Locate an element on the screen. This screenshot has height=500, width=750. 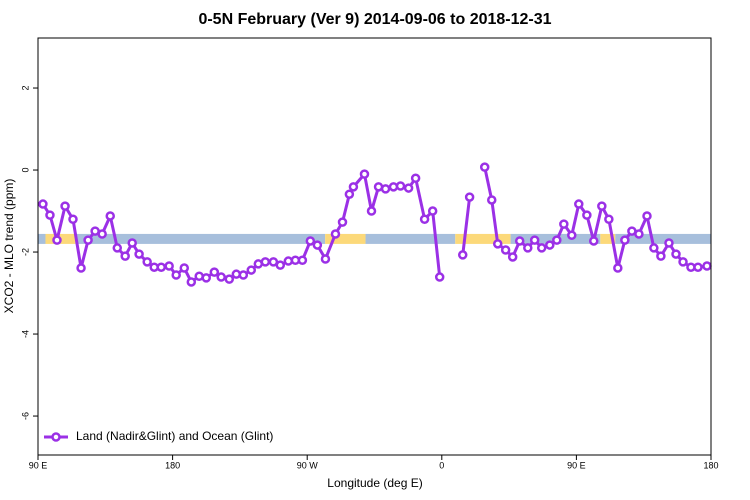
x-tick-label: 90 W is located at coordinates (308, 465).